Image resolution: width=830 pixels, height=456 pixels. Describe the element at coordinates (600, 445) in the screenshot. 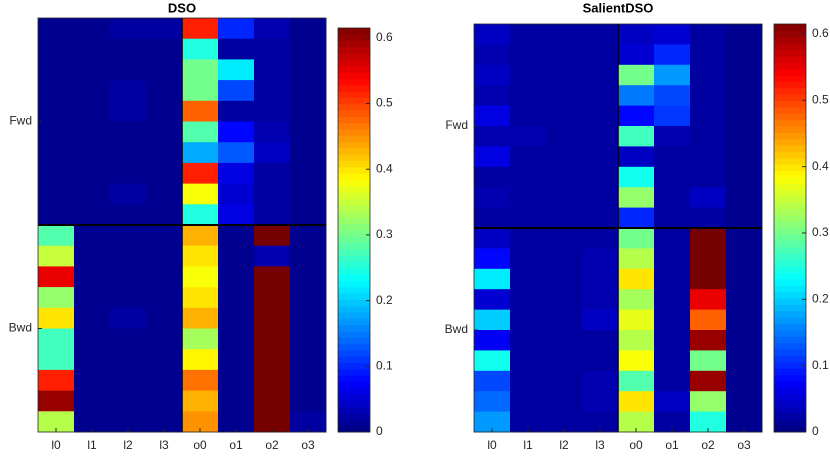

I see `x-tick-label: l3` at that location.